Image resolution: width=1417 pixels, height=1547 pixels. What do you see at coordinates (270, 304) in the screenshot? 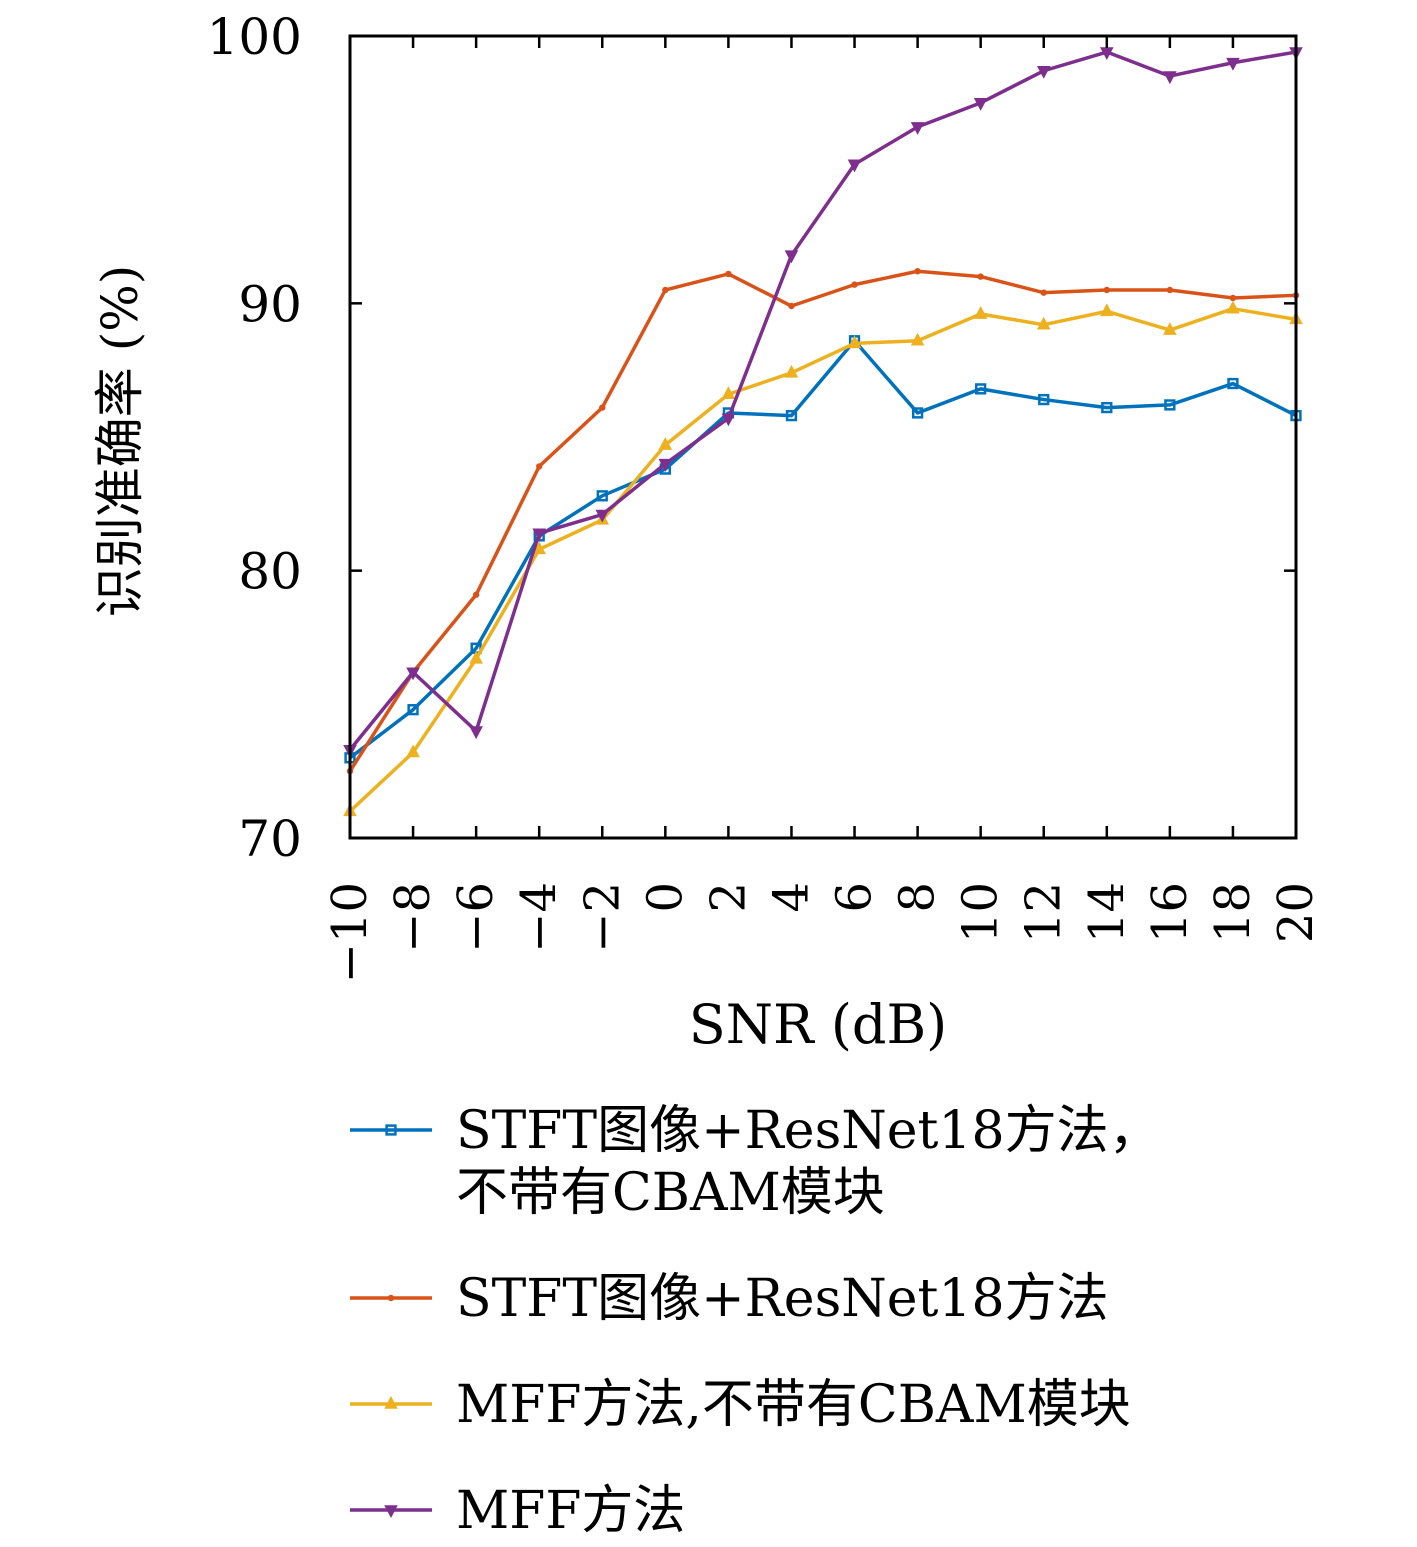
I see `y-tick-label: 90` at bounding box center [270, 304].